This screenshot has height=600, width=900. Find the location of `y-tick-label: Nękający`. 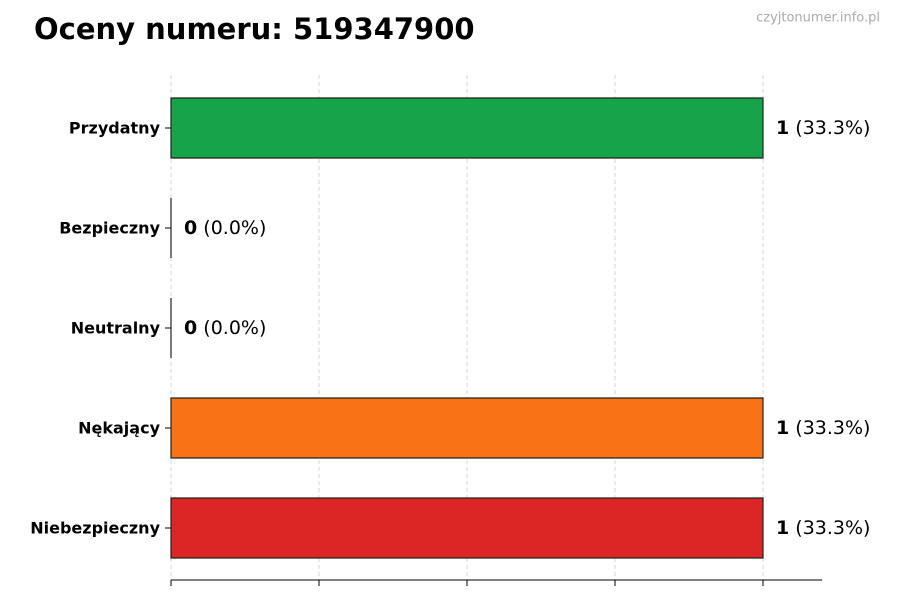

y-tick-label: Nękający is located at coordinates (119, 428).